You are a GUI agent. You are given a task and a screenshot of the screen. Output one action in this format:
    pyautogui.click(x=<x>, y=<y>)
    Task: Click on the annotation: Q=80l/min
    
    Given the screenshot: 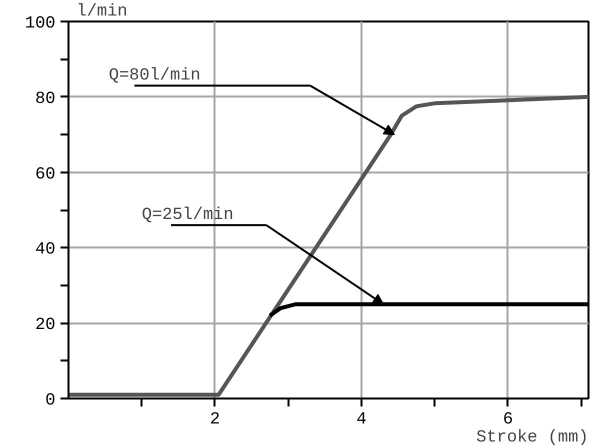 What is the action you would take?
    pyautogui.click(x=154, y=76)
    